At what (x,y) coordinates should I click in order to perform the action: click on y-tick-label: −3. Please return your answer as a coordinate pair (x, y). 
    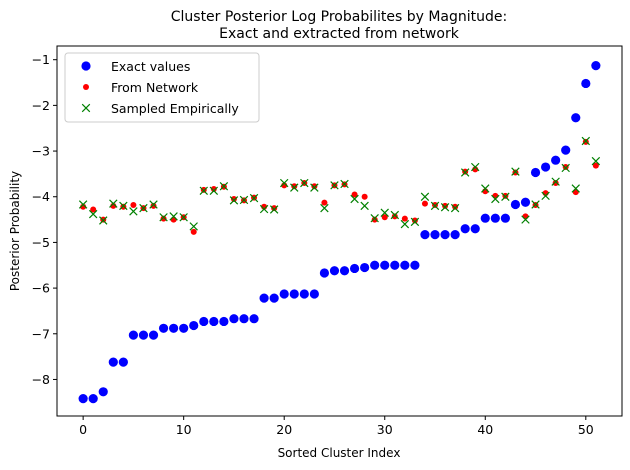
    Looking at the image, I should click on (41, 151).